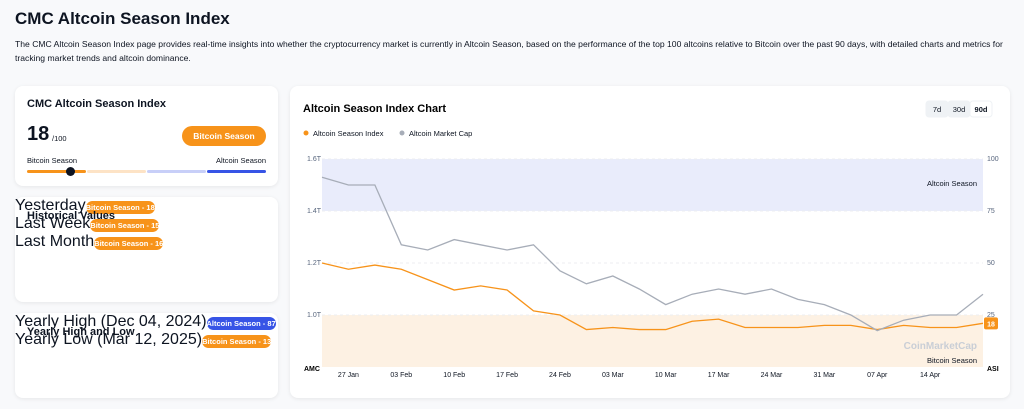 The width and height of the screenshot is (1024, 409). Describe the element at coordinates (613, 375) in the screenshot. I see `x-tick-label: 03 Mar` at that location.